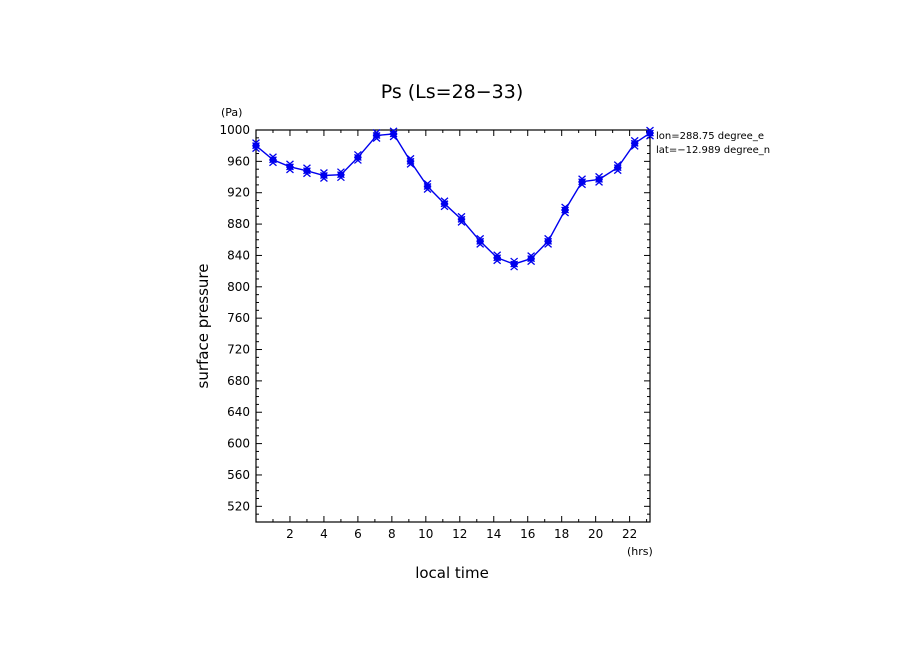  What do you see at coordinates (527, 534) in the screenshot?
I see `x-tick-label: 16` at bounding box center [527, 534].